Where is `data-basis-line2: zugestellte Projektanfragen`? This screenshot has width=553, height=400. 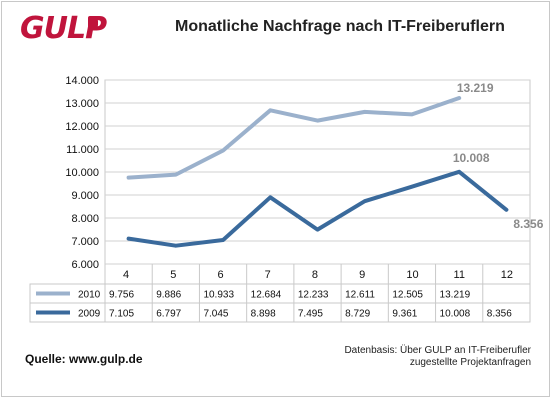 data-basis-line2: zugestellte Projektanfragen is located at coordinates (470, 362).